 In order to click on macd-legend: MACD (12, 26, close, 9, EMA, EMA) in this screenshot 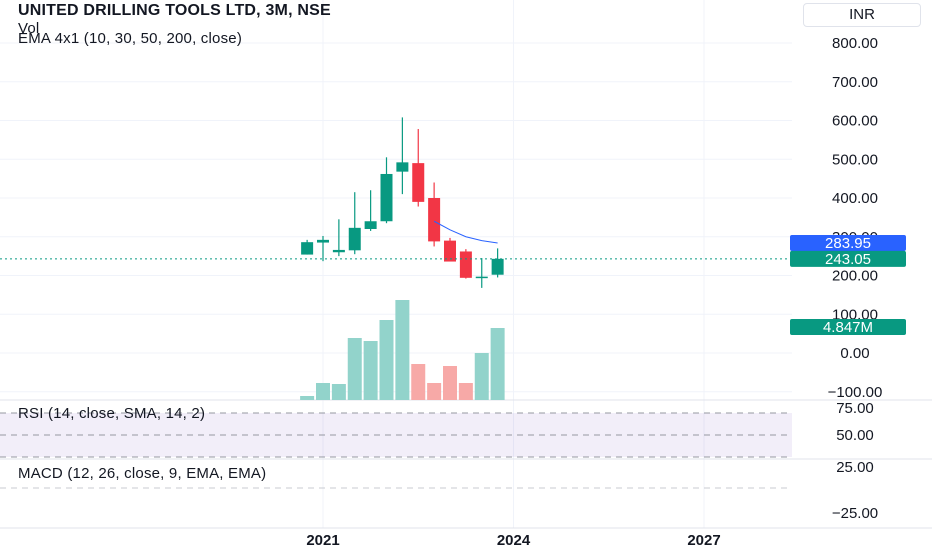, I will do `click(142, 473)`.